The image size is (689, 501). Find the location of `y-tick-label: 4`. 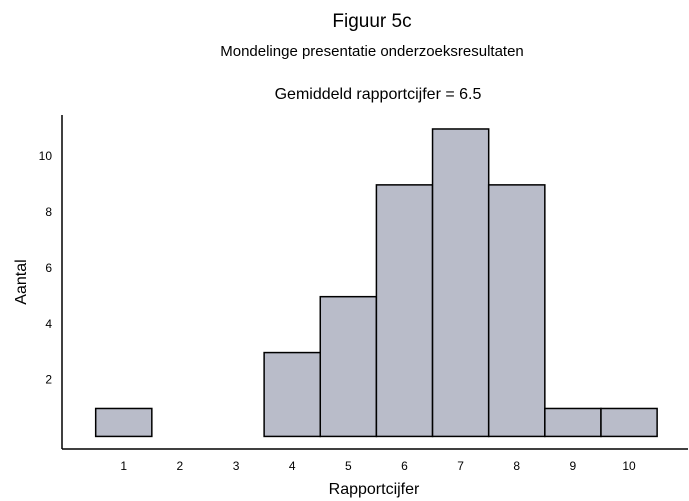

y-tick-label: 4 is located at coordinates (48, 324).